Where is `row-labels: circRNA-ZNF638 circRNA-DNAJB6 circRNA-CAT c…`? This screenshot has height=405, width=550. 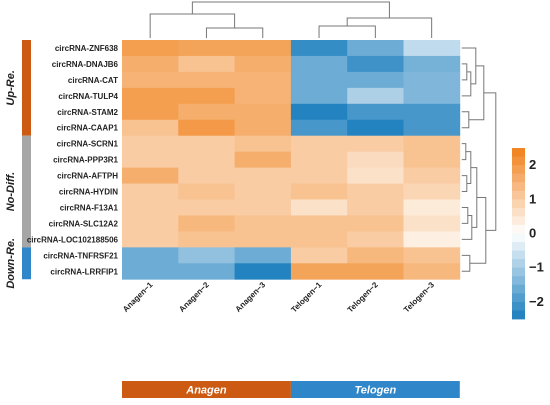
row-labels: circRNA-ZNF638 circRNA-DNAJB6 circRNA-CAT c… is located at coordinates (73, 160).